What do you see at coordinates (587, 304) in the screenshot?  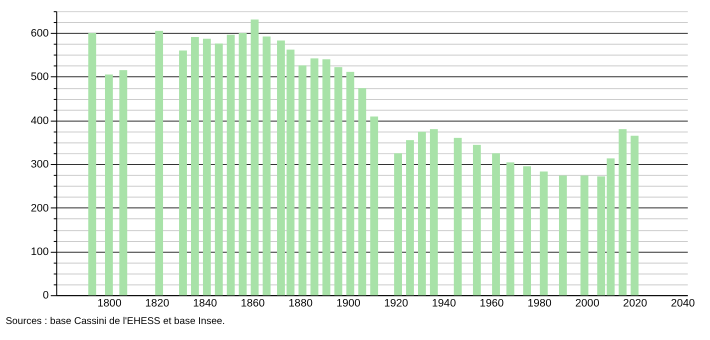 I see `x-tick-label: 2000` at bounding box center [587, 304].